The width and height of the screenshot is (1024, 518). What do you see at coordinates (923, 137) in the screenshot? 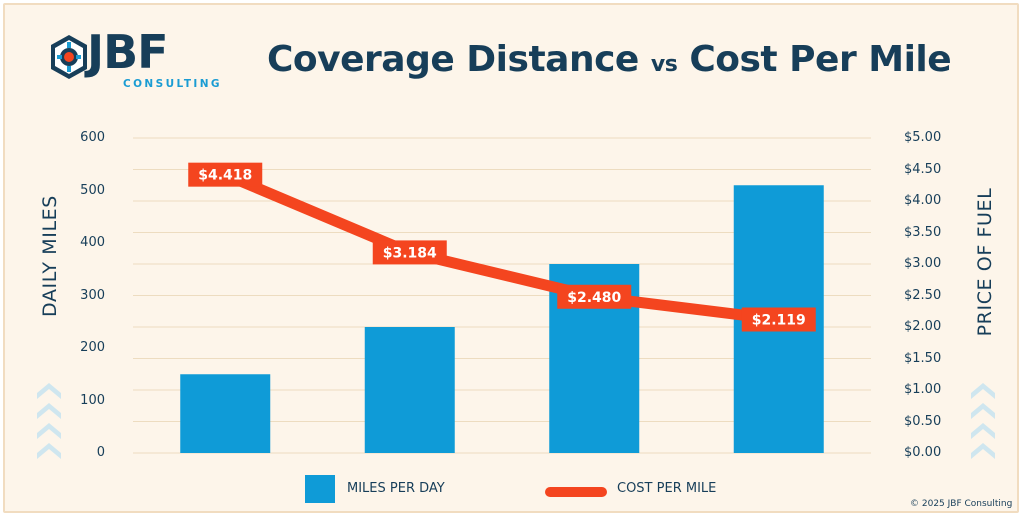
I see `right-tick-label: $5.00` at bounding box center [923, 137].